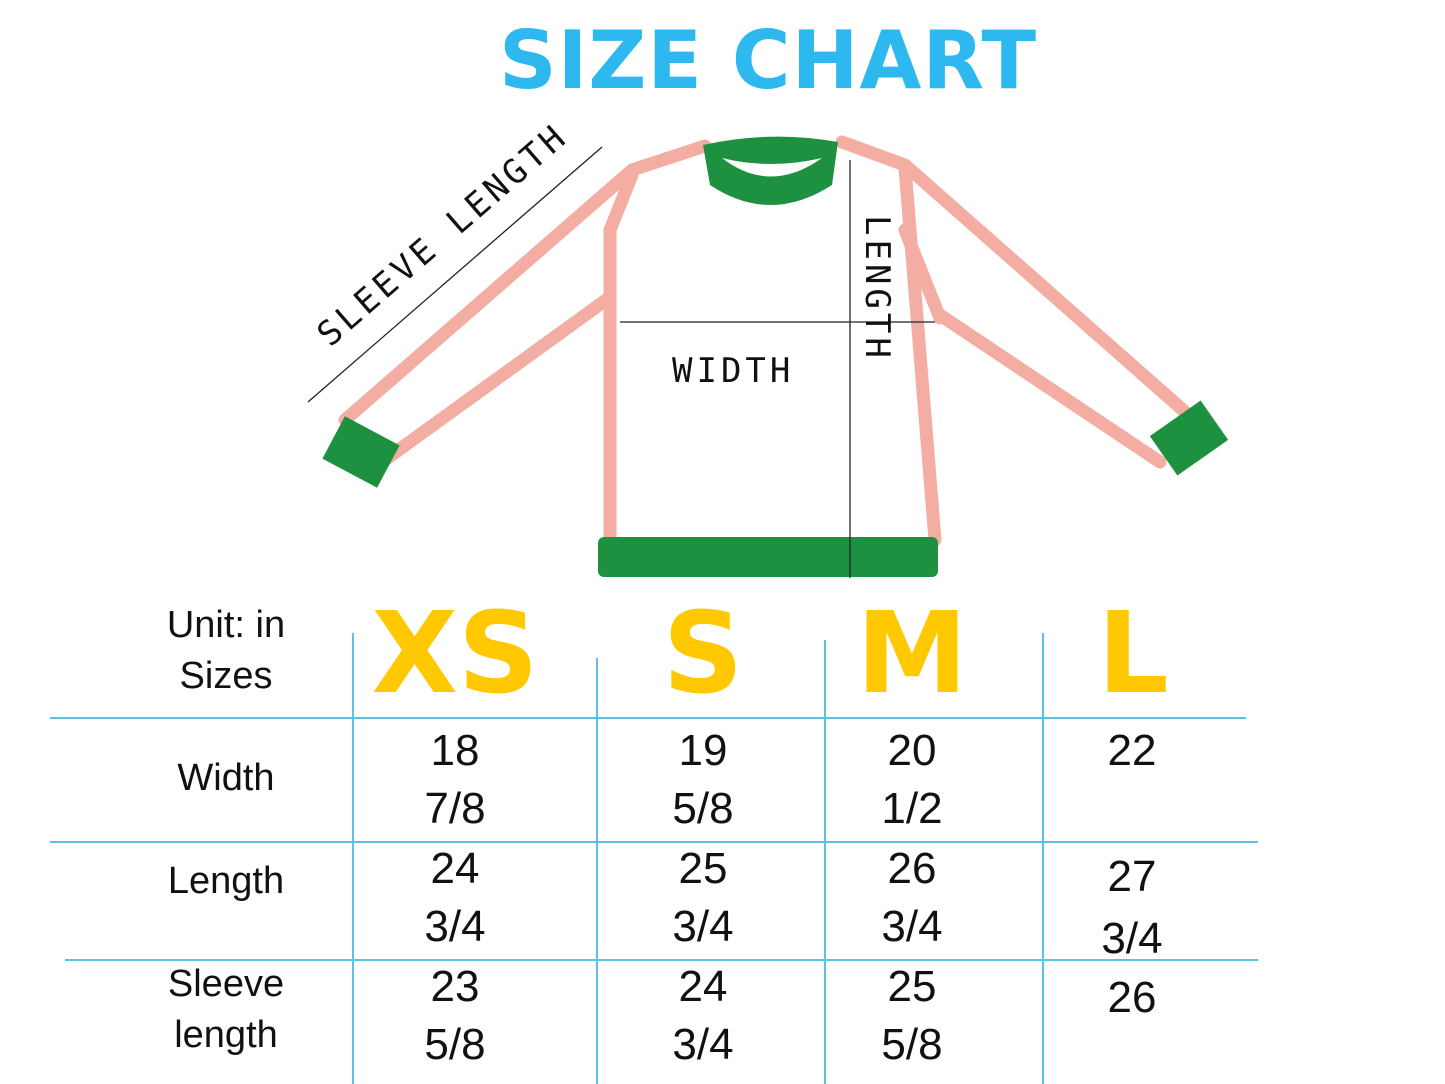 The height and width of the screenshot is (1084, 1445). What do you see at coordinates (1132, 750) in the screenshot?
I see `cell-value: 22` at bounding box center [1132, 750].